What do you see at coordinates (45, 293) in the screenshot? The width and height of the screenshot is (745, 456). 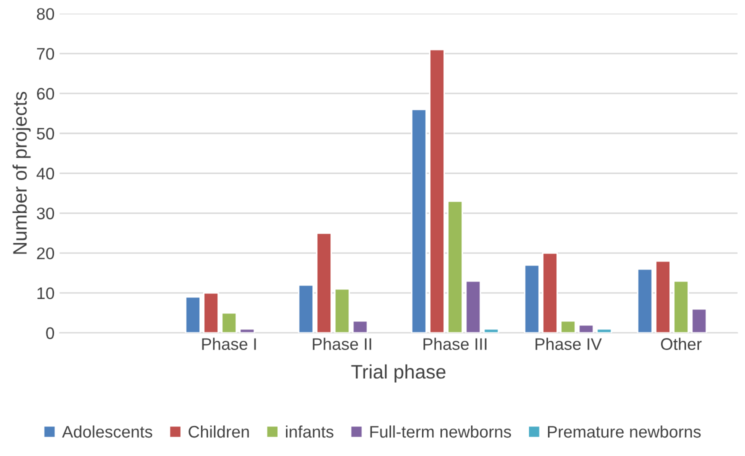 I see `y-tick-label: 10` at bounding box center [45, 293].